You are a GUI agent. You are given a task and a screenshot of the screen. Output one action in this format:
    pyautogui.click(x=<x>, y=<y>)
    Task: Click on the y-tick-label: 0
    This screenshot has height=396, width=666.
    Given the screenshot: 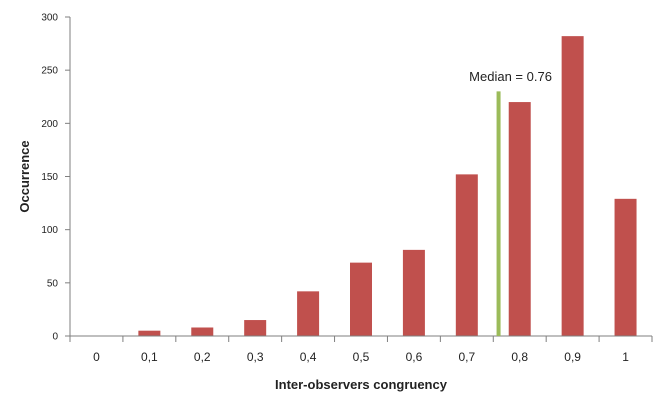 What is the action you would take?
    pyautogui.click(x=55, y=337)
    